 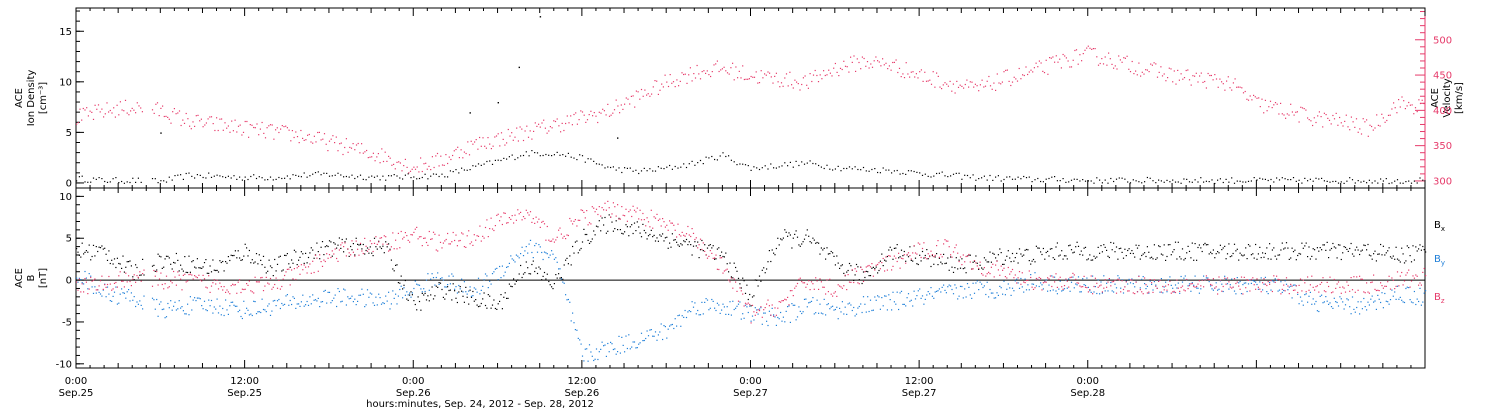 What do you see at coordinates (1443, 229) in the screenshot?
I see `legend-bx-sub: x` at bounding box center [1443, 229].